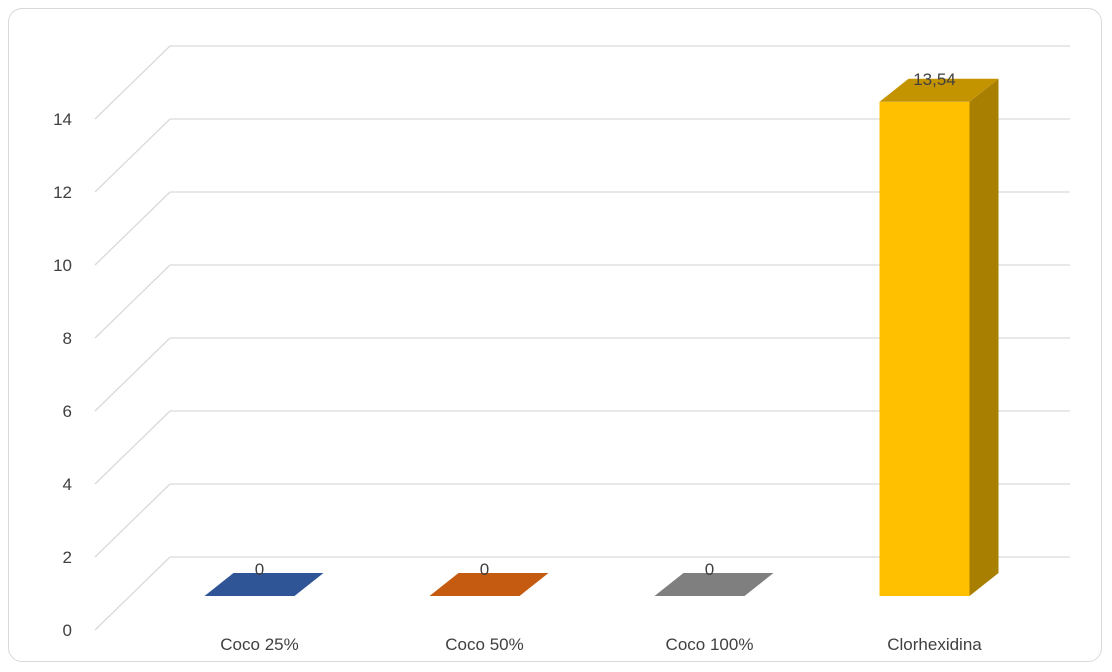 The image size is (1112, 672). What do you see at coordinates (67, 411) in the screenshot?
I see `y-tick-label: 6` at bounding box center [67, 411].